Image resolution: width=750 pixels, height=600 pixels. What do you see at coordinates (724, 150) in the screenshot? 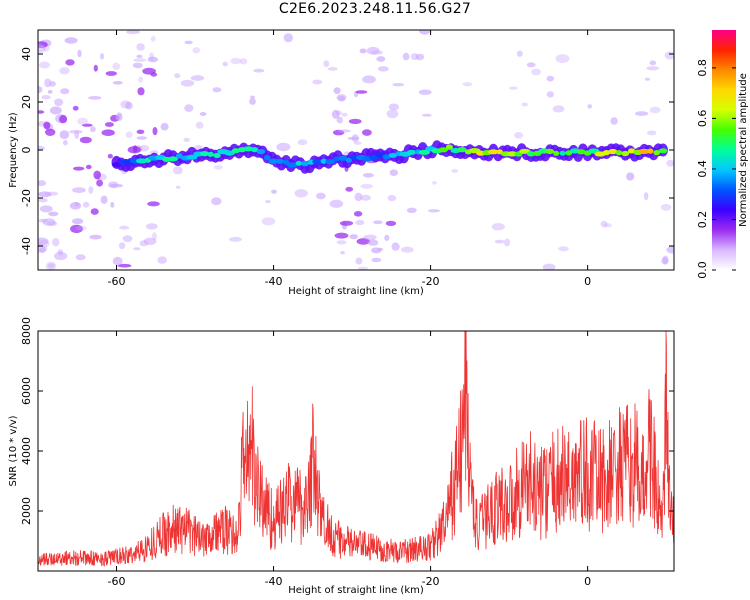
I see `colorbar-gradient` at bounding box center [724, 150].